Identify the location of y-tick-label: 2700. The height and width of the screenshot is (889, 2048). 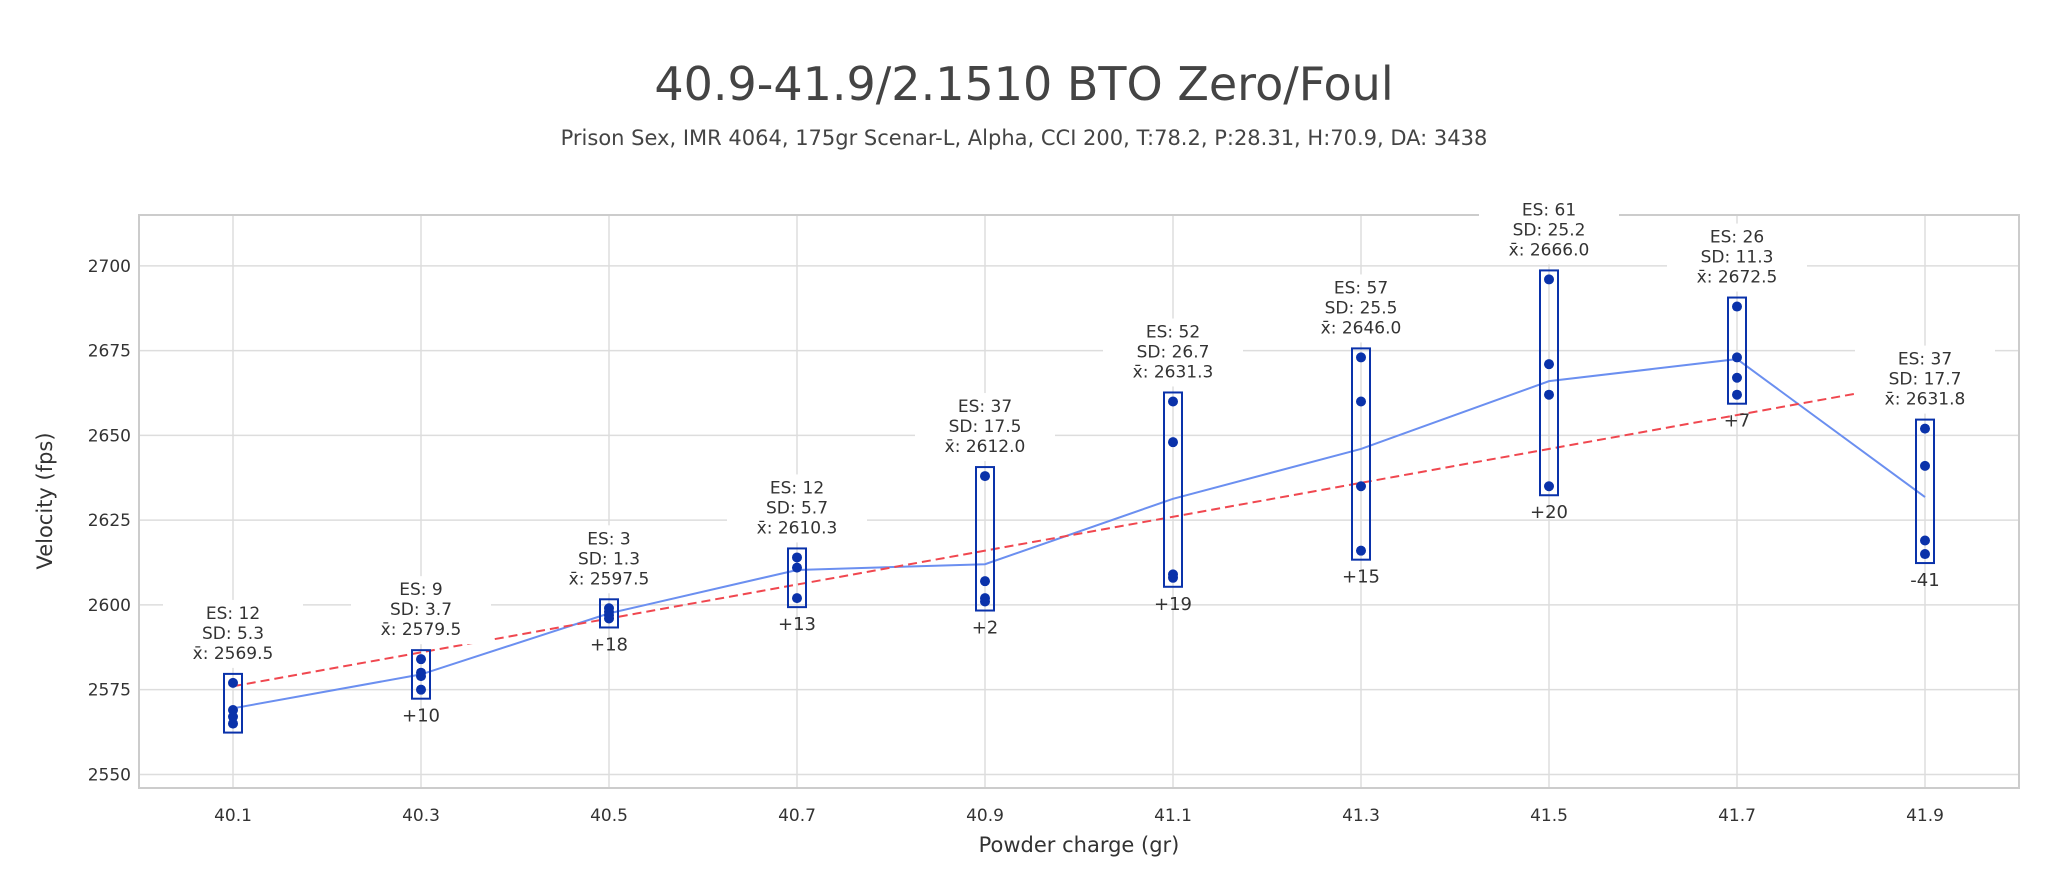
(109, 267).